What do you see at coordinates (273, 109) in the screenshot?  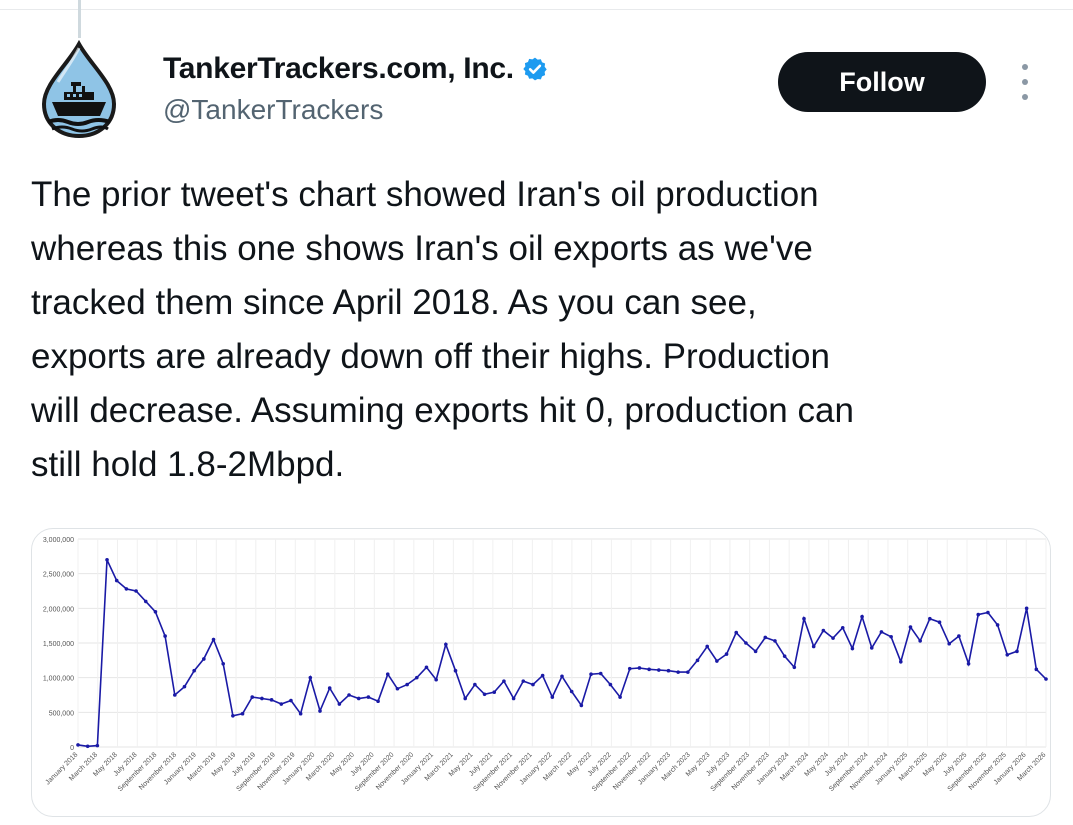 I see `author-handle: @TankerTrackers` at bounding box center [273, 109].